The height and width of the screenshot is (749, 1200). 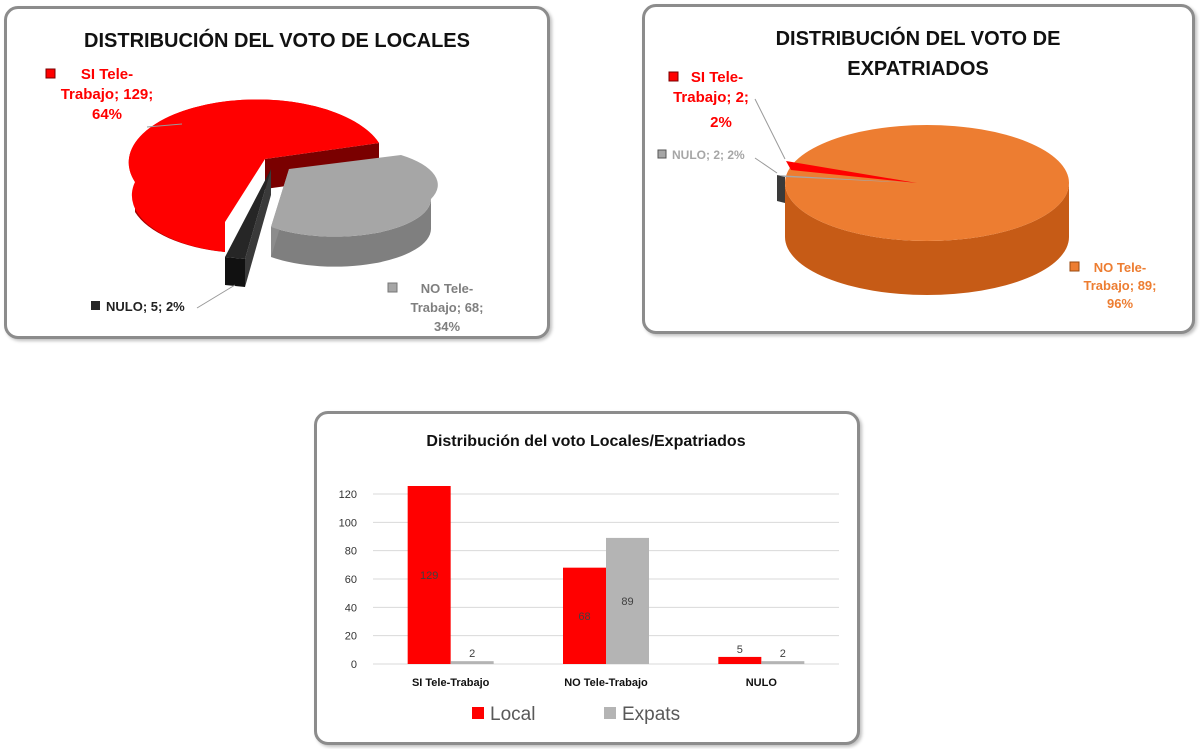 What do you see at coordinates (447, 307) in the screenshot?
I see `label-no-line2: Trabajo; 68;` at bounding box center [447, 307].